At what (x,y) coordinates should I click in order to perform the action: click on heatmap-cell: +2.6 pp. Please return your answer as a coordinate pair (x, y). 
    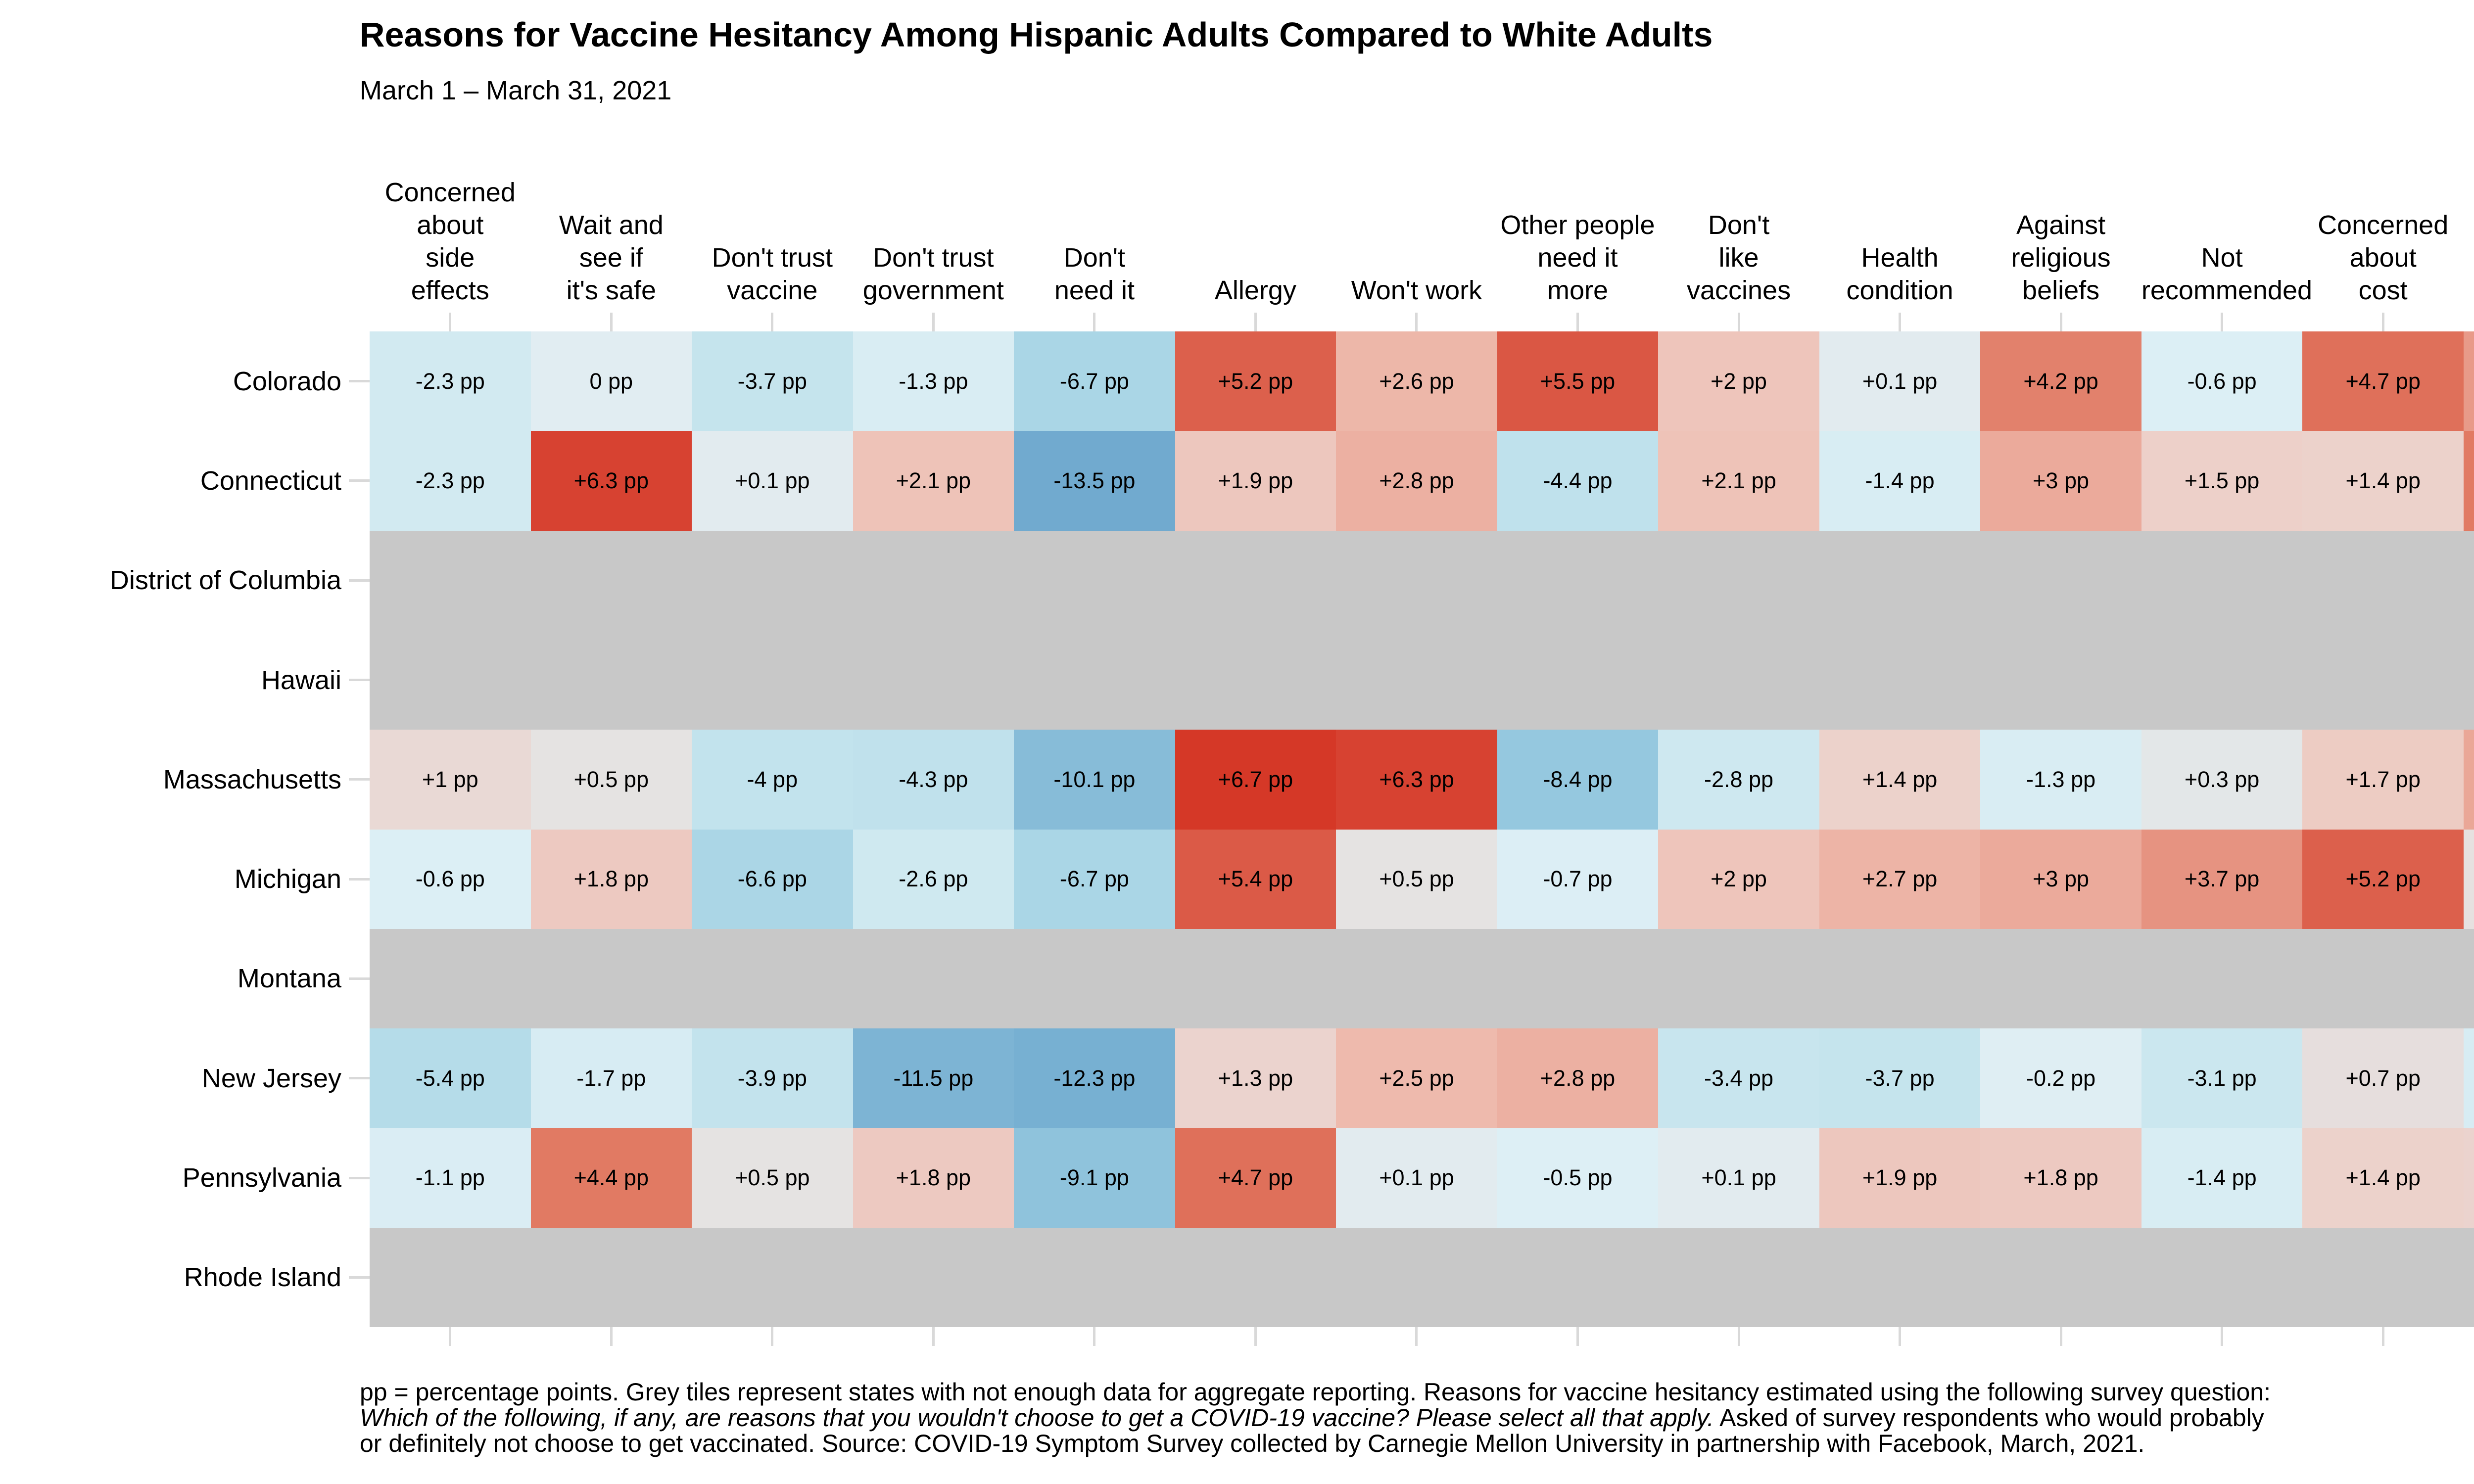
    Looking at the image, I should click on (1416, 381).